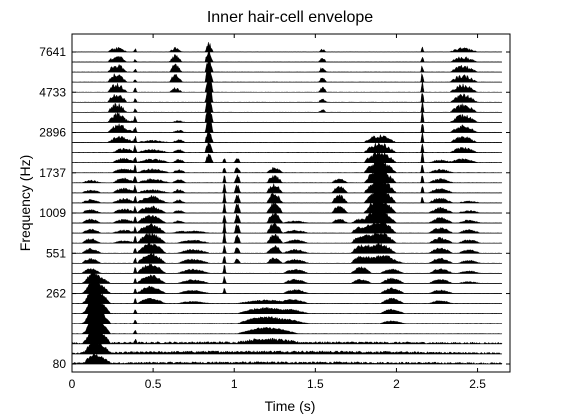 The image size is (561, 420). Describe the element at coordinates (52, 52) in the screenshot. I see `y-tick-label: 7641` at that location.